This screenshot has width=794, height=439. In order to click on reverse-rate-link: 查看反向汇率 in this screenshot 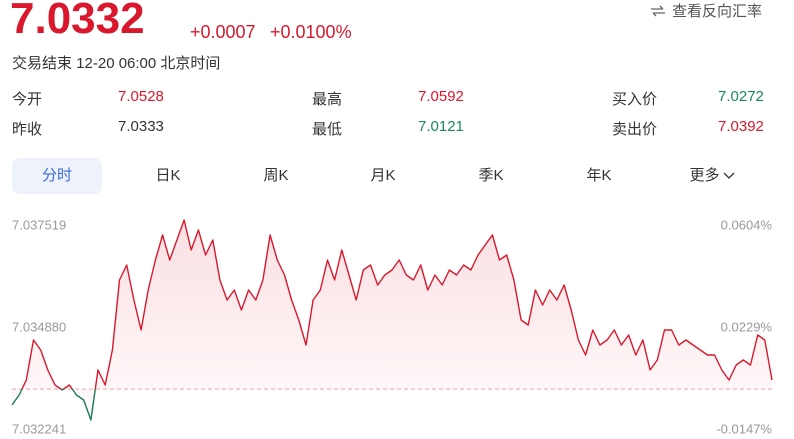, I will do `click(706, 10)`.